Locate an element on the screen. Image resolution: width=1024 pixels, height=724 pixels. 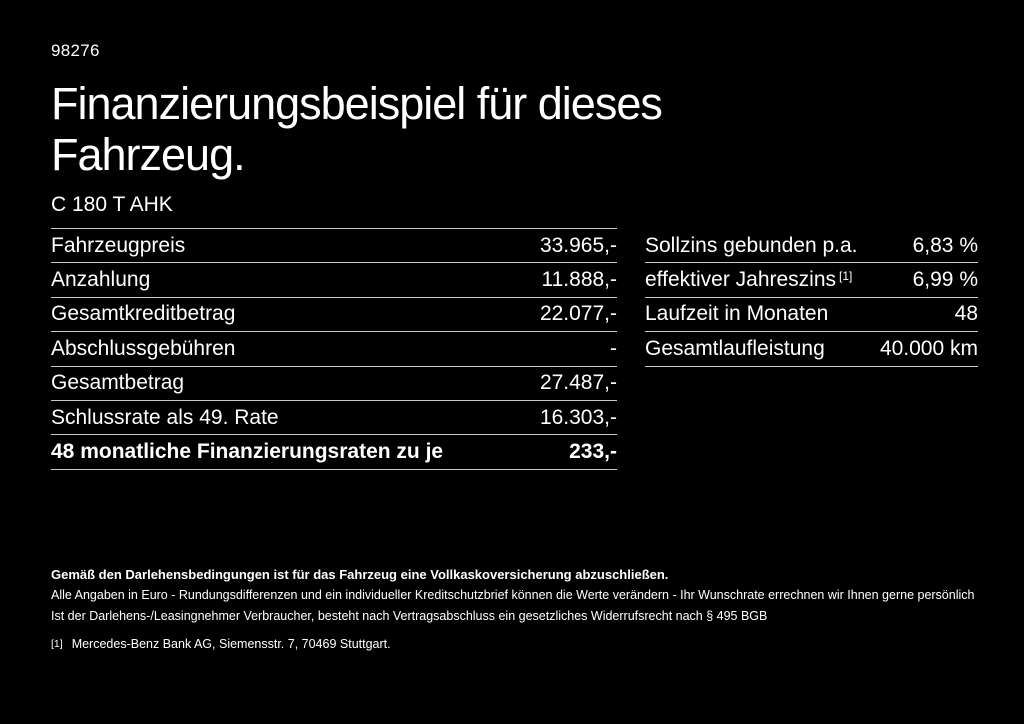
table-row: Abschlussgebühren - is located at coordinates (334, 349).